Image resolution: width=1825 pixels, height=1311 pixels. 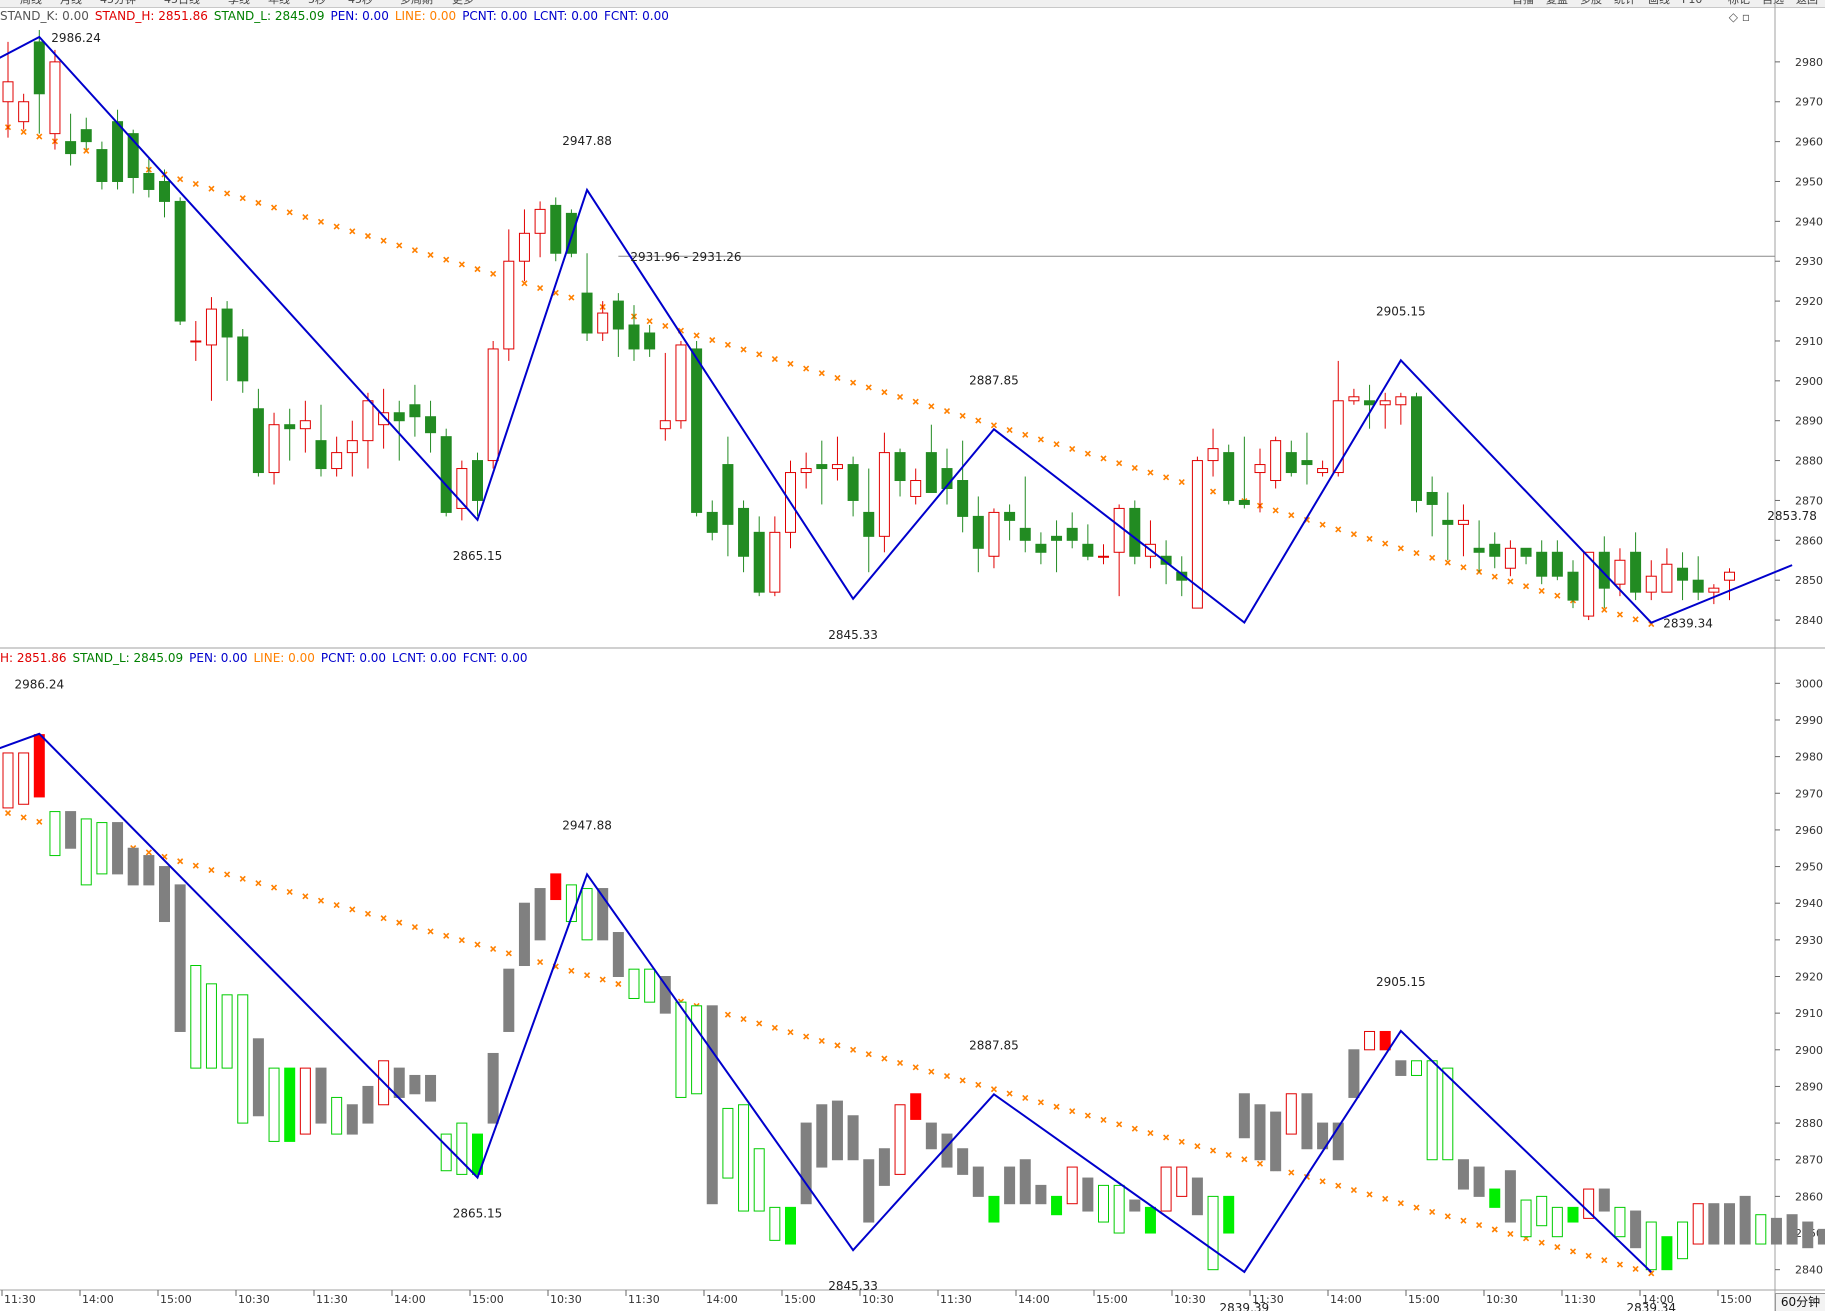 I want to click on diamond-icon: ◇, so click(x=1733, y=17).